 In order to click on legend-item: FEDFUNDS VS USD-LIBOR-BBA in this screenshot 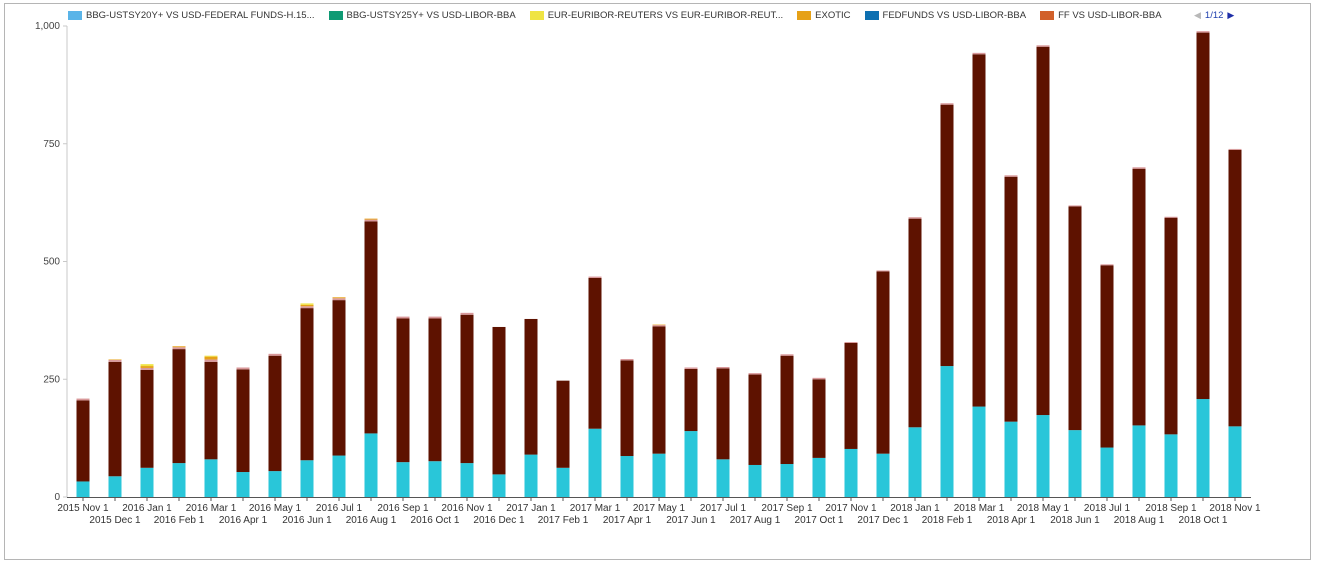, I will do `click(945, 15)`.